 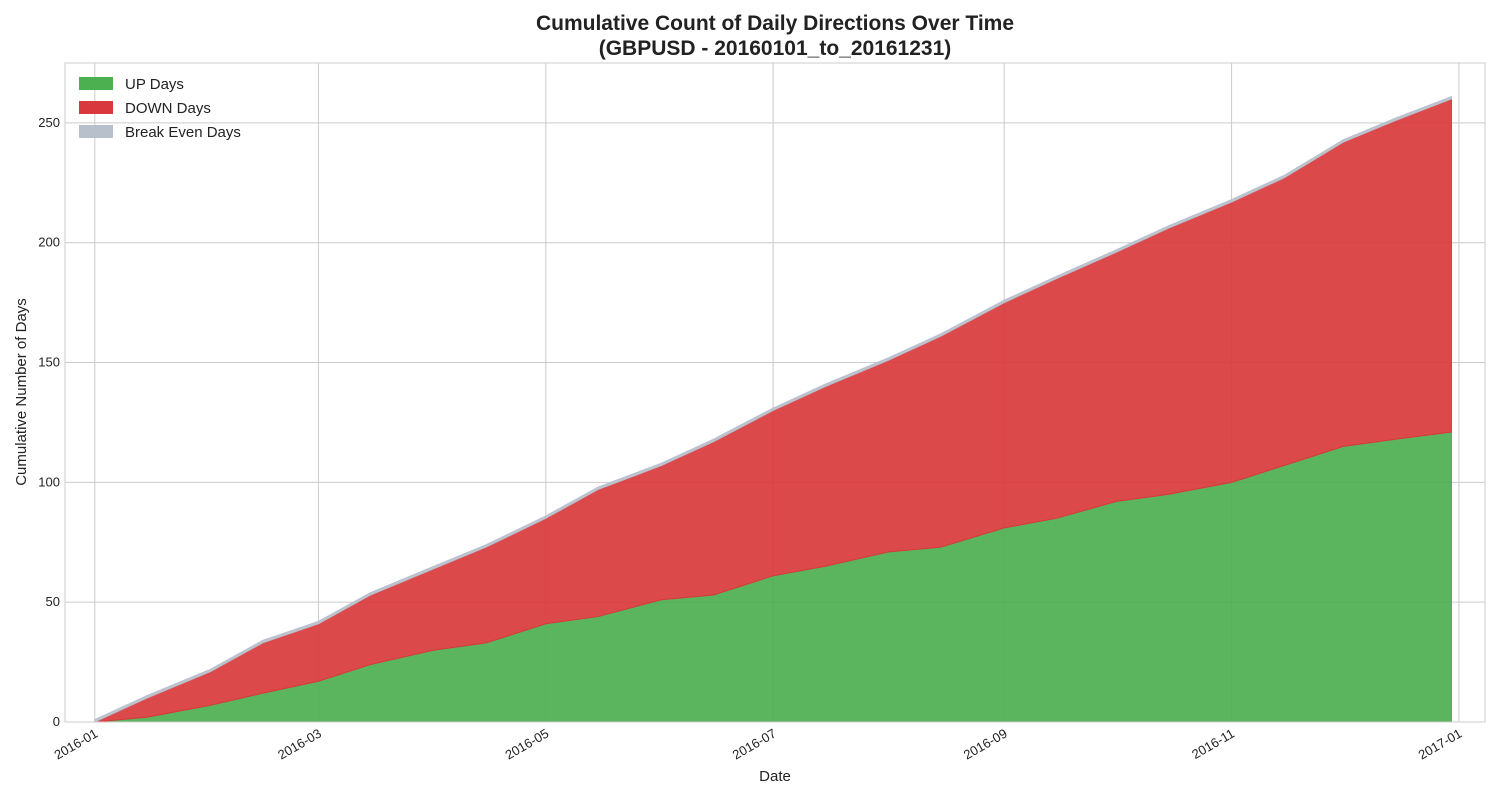 What do you see at coordinates (1440, 744) in the screenshot?
I see `x-tick-label: 2017-01` at bounding box center [1440, 744].